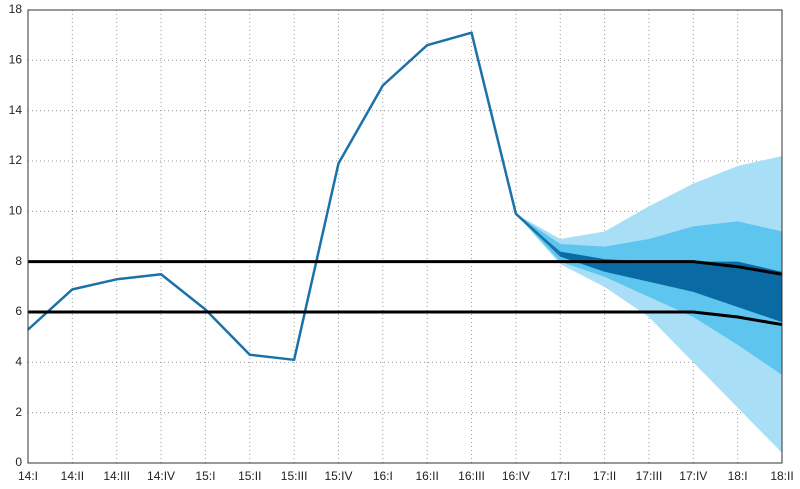 The width and height of the screenshot is (800, 489). I want to click on y-tick-label: 14, so click(16, 110).